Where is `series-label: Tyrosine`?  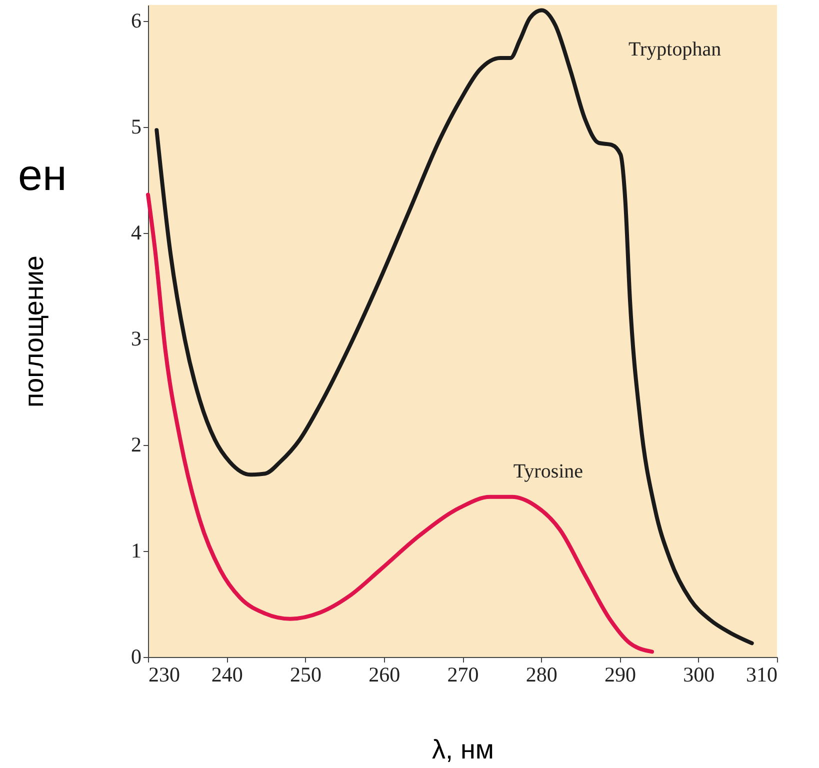 series-label: Tyrosine is located at coordinates (548, 471).